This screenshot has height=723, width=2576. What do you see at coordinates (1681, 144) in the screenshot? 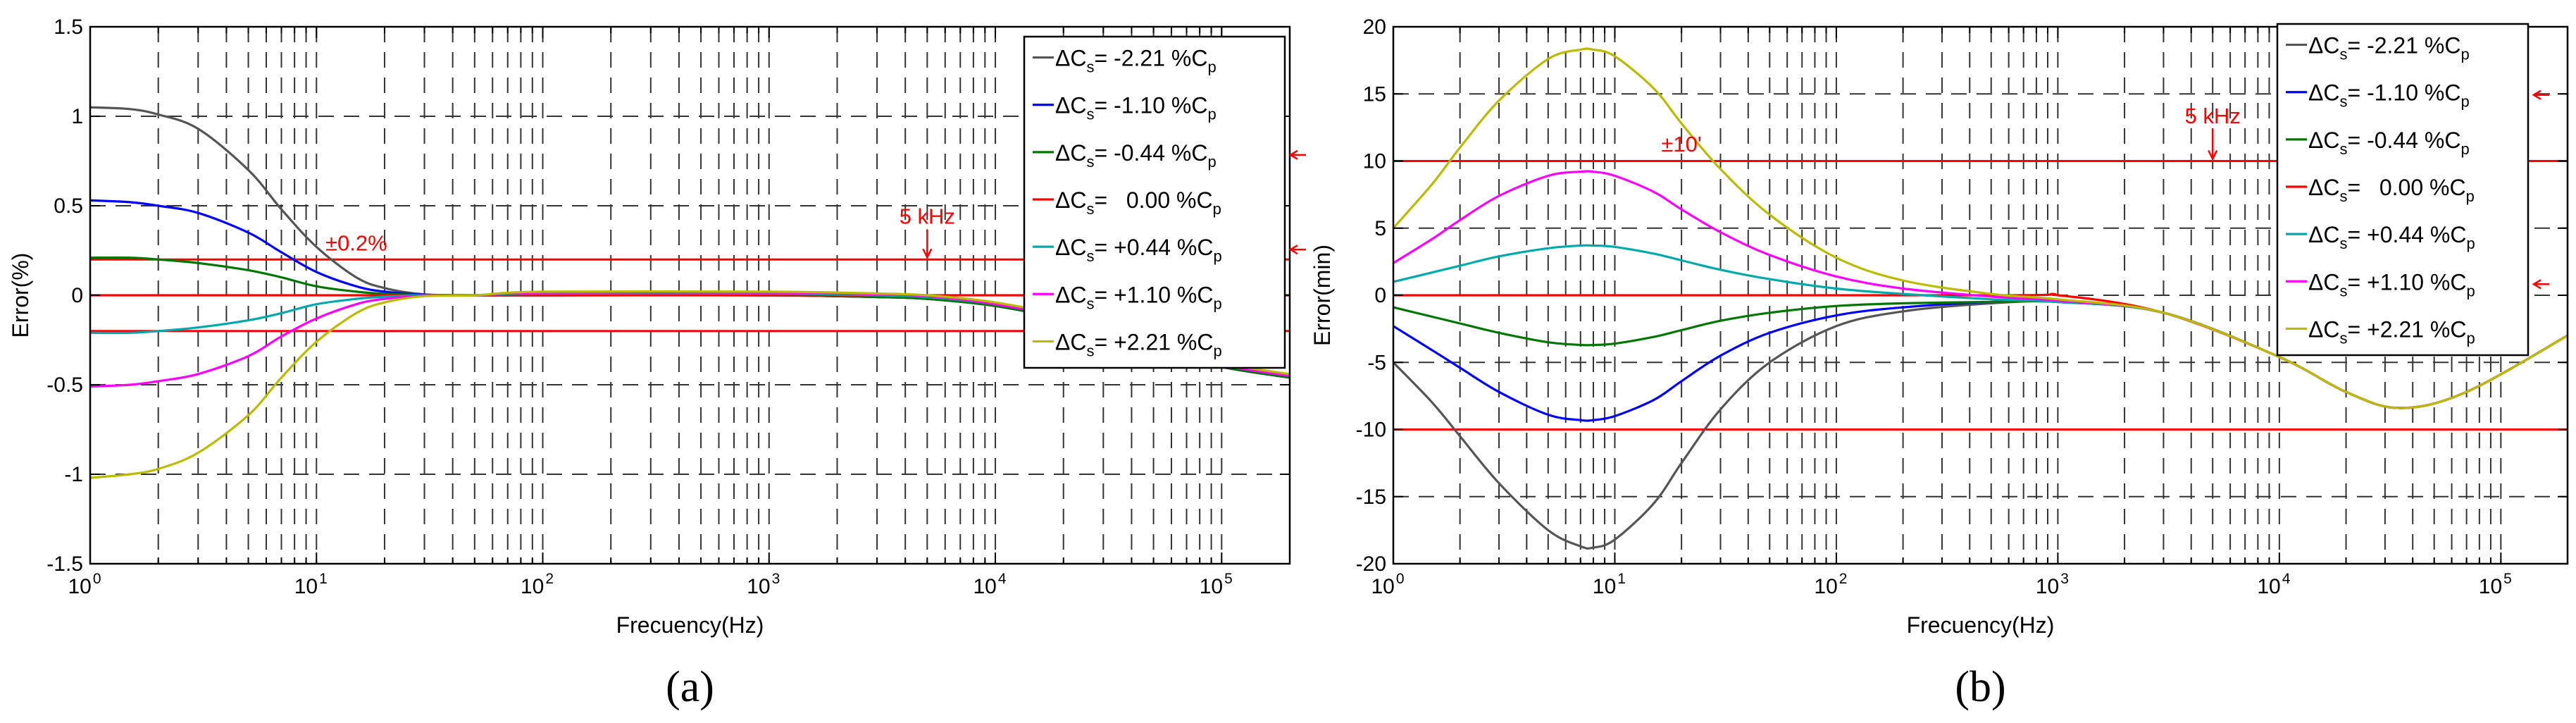
I see `annotation-label: ±10'` at bounding box center [1681, 144].